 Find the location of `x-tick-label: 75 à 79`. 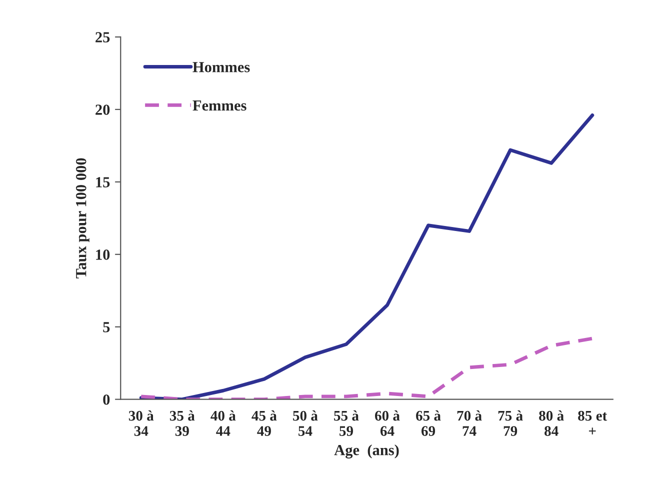

x-tick-label: 75 à 79 is located at coordinates (510, 423).